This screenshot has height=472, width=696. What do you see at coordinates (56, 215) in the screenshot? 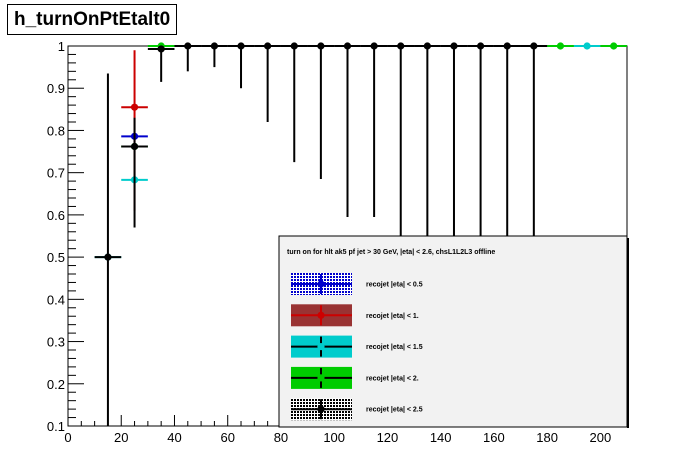
I see `y-tick-label: 0.6` at bounding box center [56, 215].